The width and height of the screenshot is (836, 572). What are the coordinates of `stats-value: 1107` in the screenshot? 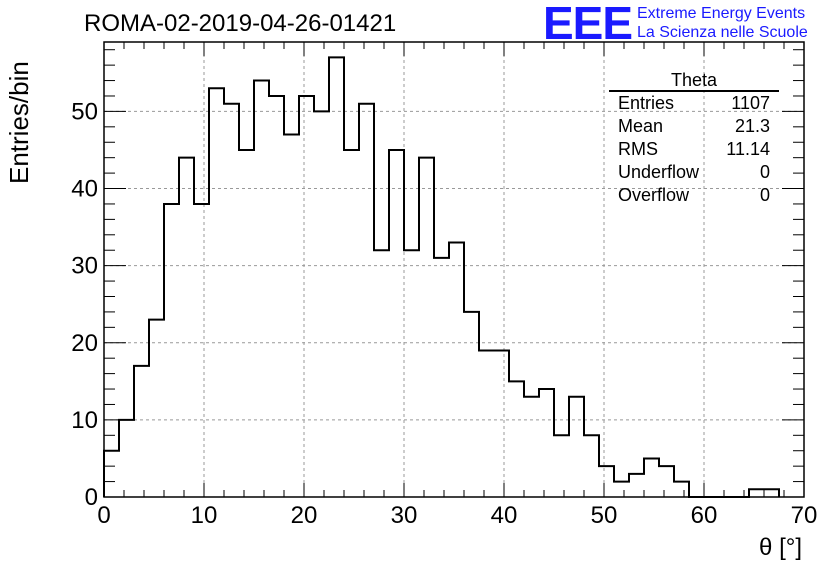 It's located at (750, 103).